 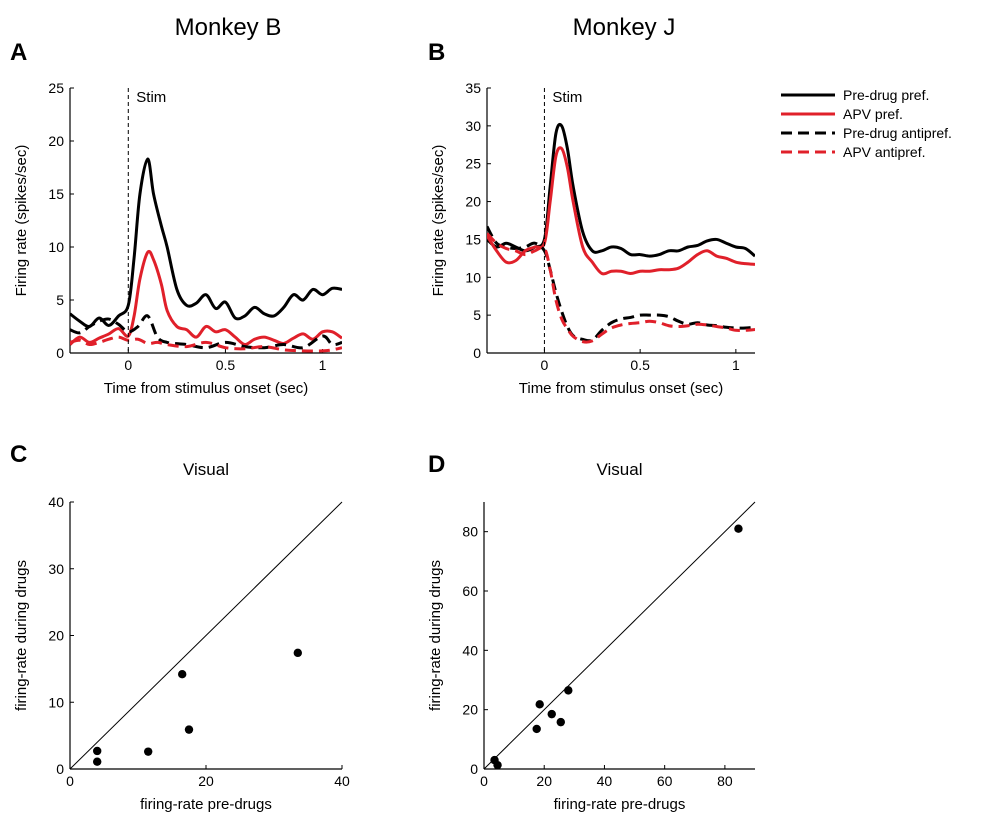 I want to click on title-monkey-b: Monkey B, so click(x=228, y=27).